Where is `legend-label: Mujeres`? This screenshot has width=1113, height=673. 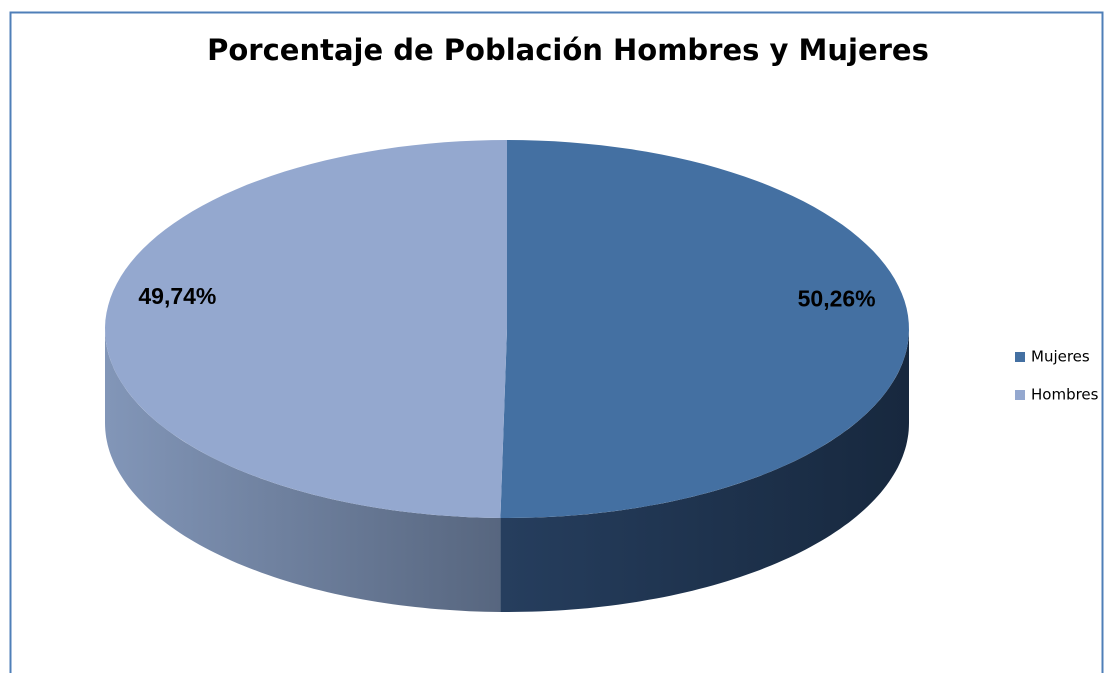 legend-label: Mujeres is located at coordinates (1060, 357).